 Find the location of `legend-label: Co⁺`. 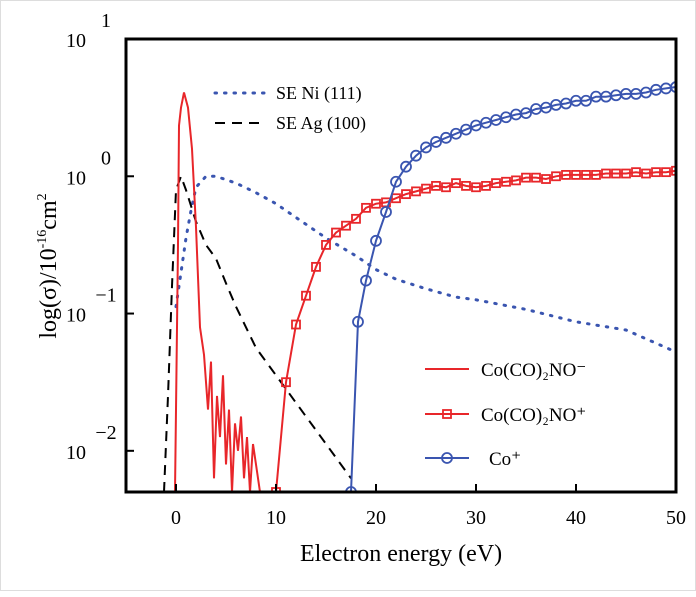

legend-label: Co⁺ is located at coordinates (505, 459).